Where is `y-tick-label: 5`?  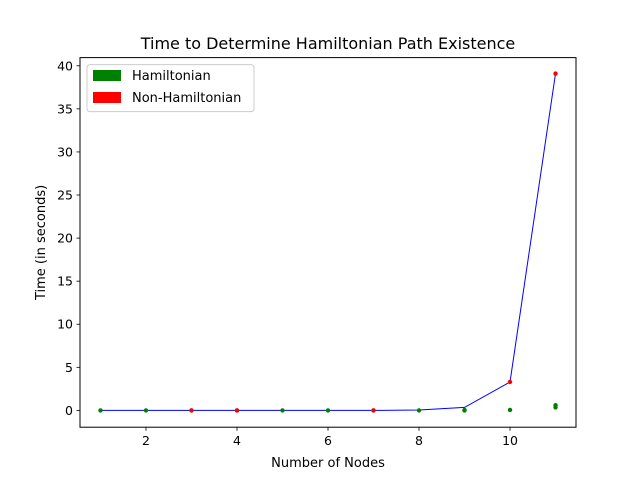 y-tick-label: 5 is located at coordinates (69, 367).